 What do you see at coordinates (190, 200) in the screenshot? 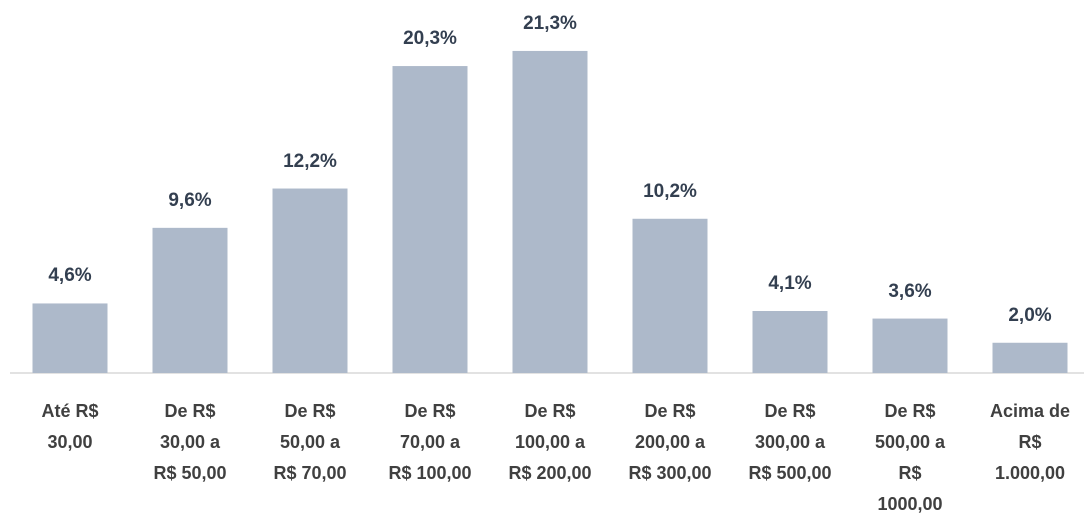
I see `value-label: 9,6%` at bounding box center [190, 200].